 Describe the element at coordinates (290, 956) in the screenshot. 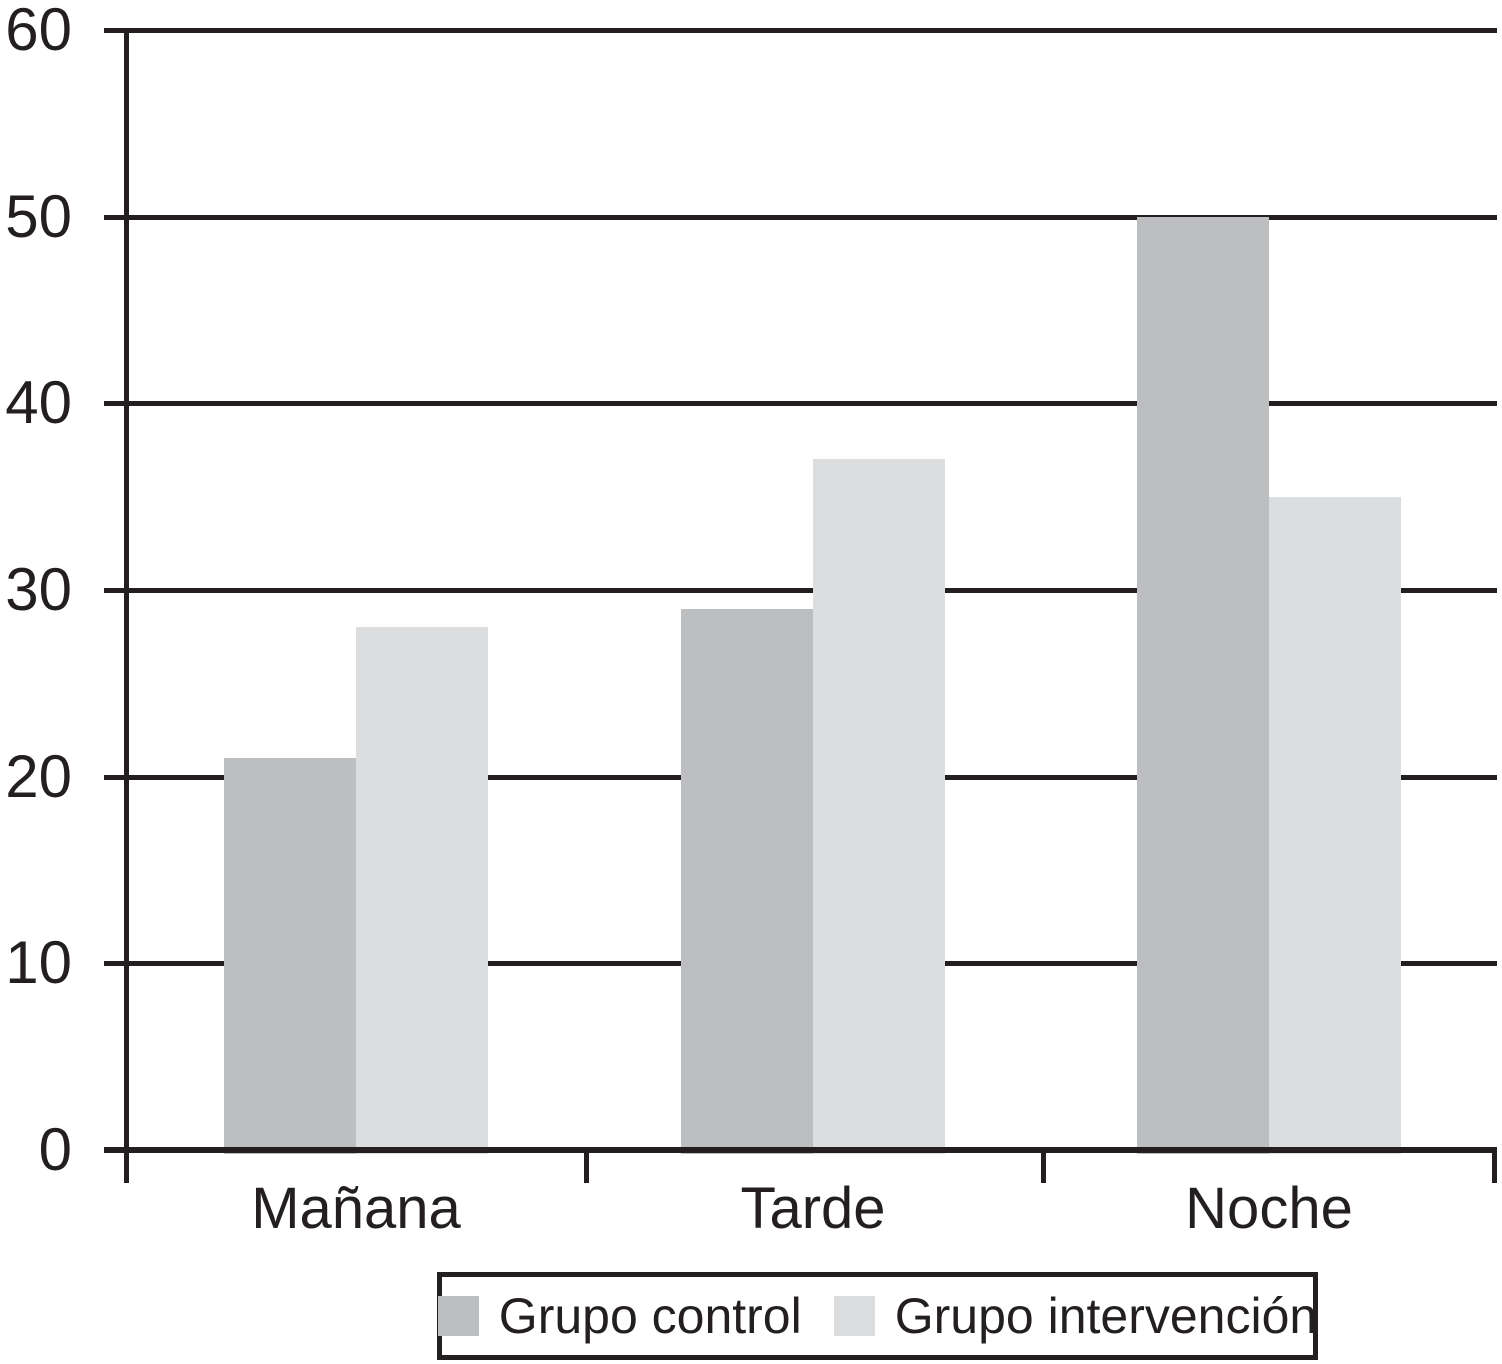

I see `bar-mañana-control` at that location.